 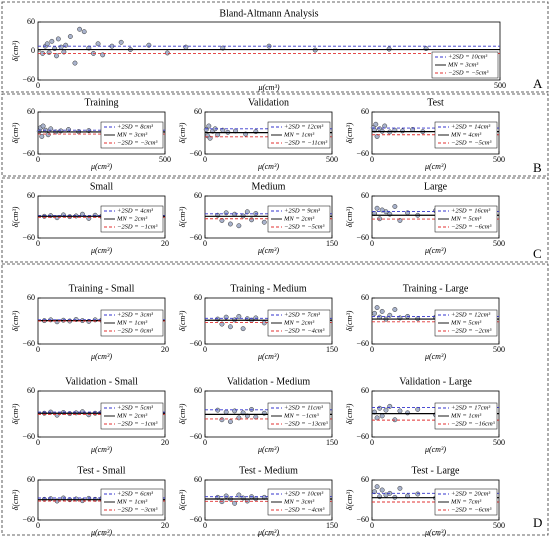 What do you see at coordinates (466, 501) in the screenshot?
I see `legend-label: MN = 7cm³` at bounding box center [466, 501].